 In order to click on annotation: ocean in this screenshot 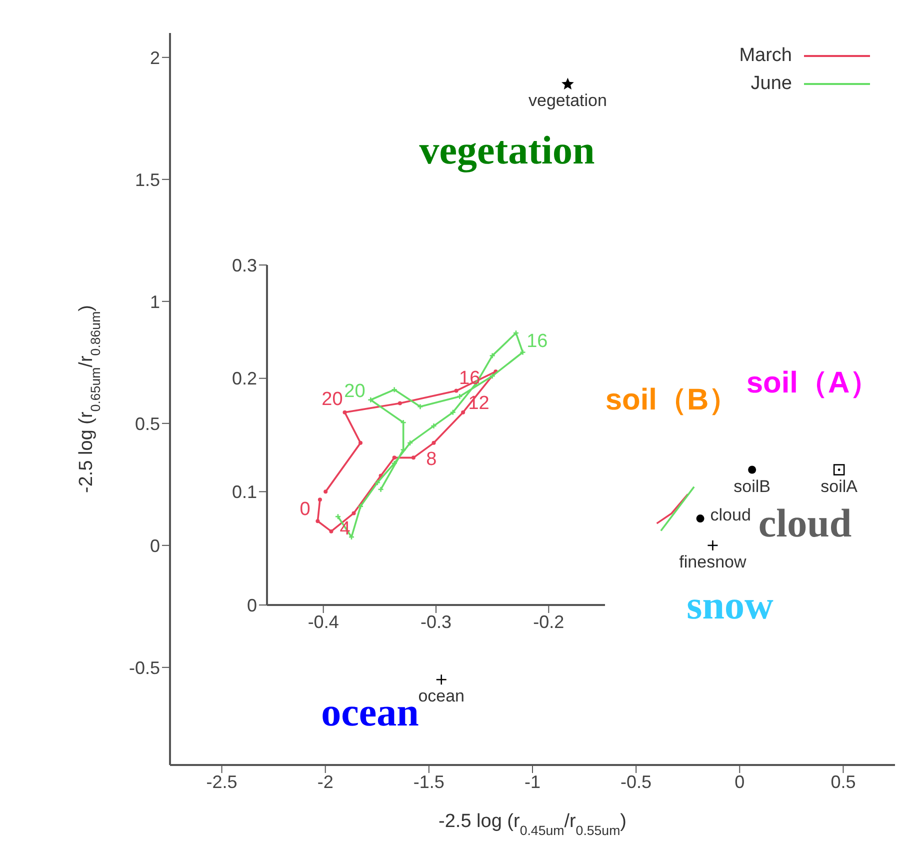, I will do `click(370, 712)`.